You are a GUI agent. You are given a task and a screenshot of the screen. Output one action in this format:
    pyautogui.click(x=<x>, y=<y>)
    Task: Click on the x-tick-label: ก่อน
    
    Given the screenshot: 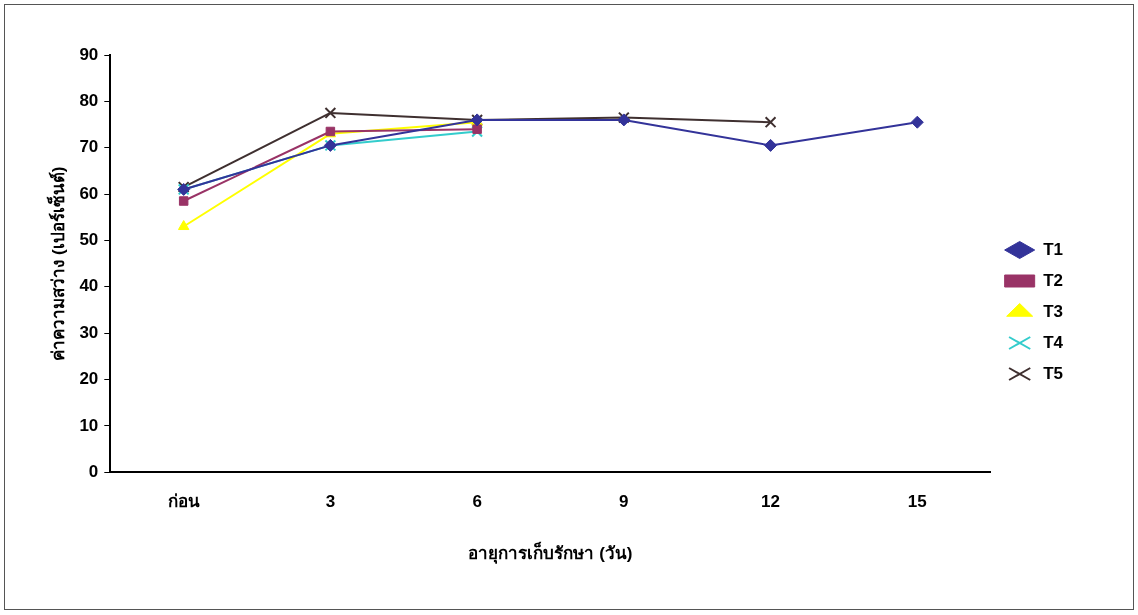 What is the action you would take?
    pyautogui.click(x=183, y=502)
    